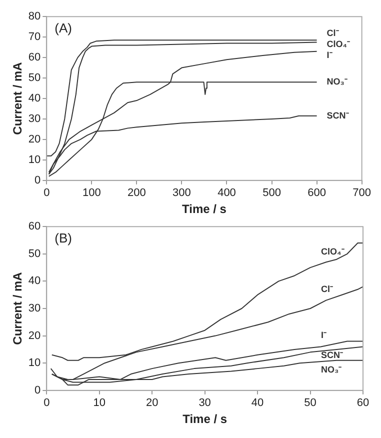 Image resolution: width=381 pixels, height=438 pixels. I want to click on x-tick-label: 700, so click(362, 193).